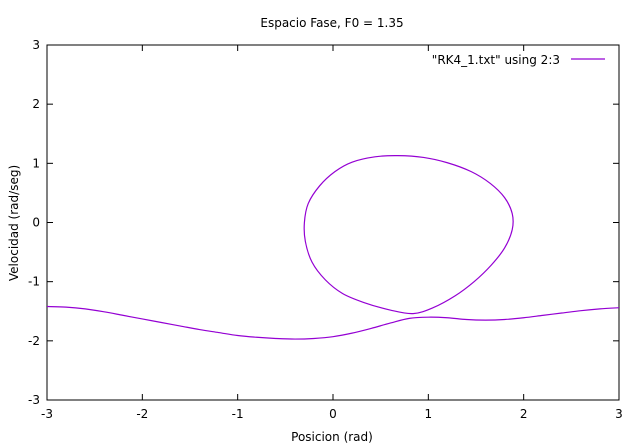  Describe the element at coordinates (34, 400) in the screenshot. I see `y-tick-label: -3` at that location.